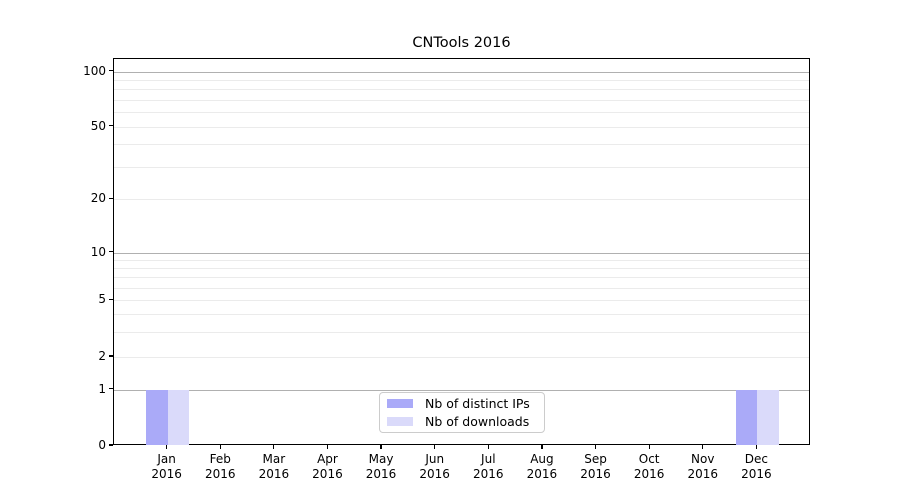  I want to click on x-tick-label-oct: Oct 2016, so click(649, 467).